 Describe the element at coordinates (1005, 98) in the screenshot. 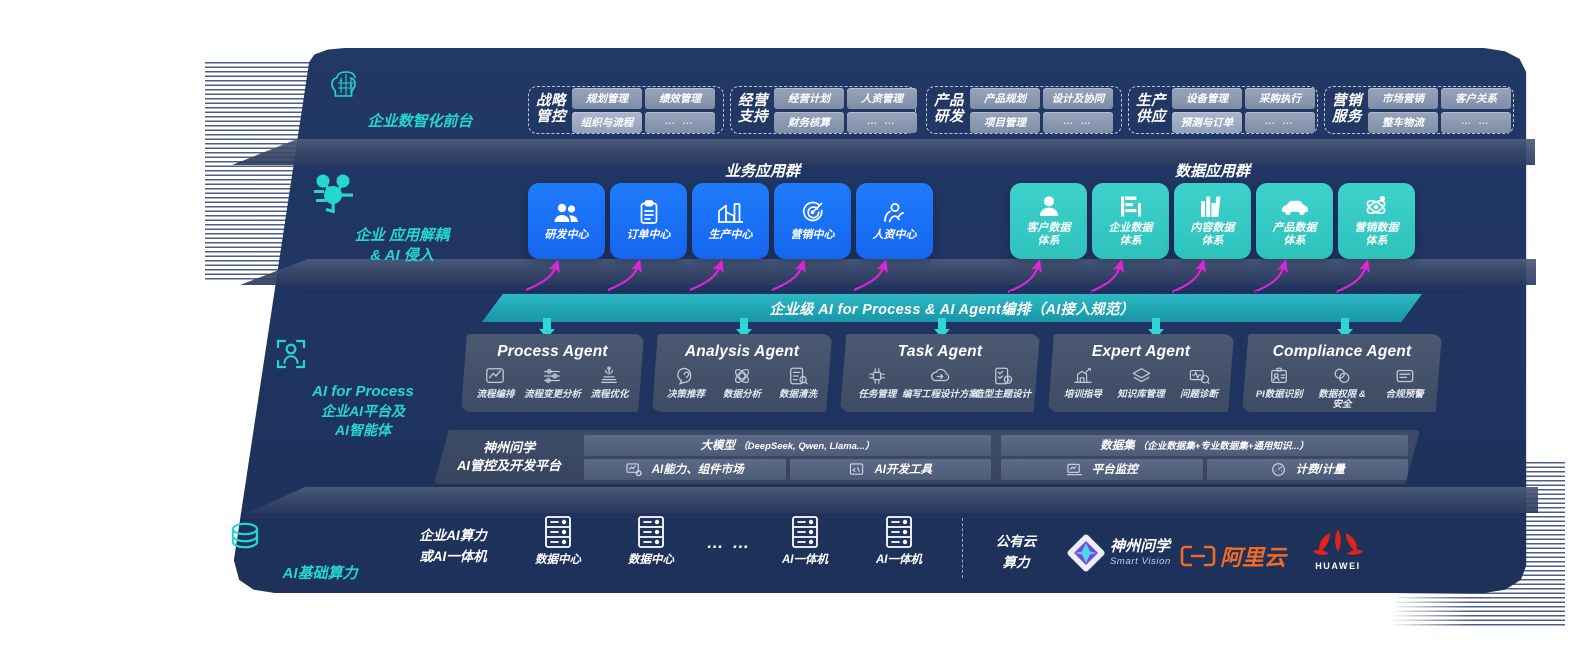

I see `domain-chip: 产品规划` at that location.